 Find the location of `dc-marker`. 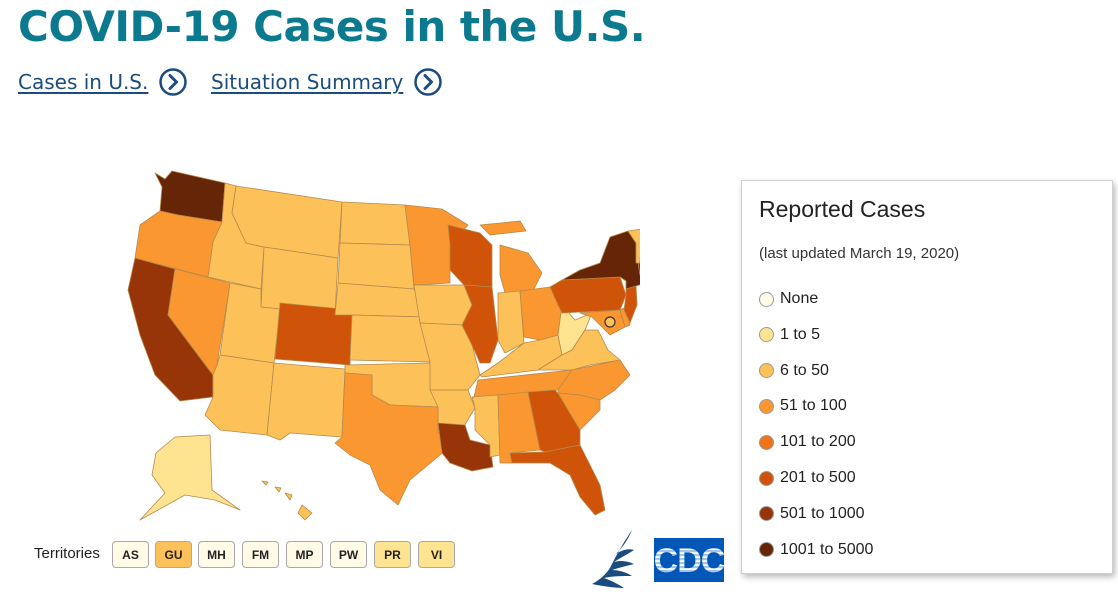

dc-marker is located at coordinates (610, 322).